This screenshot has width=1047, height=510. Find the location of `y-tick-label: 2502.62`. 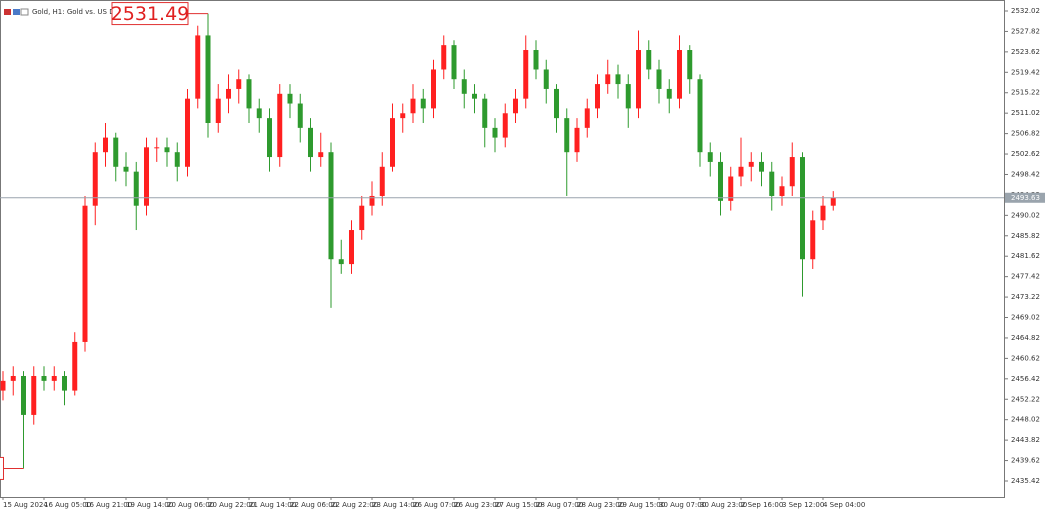

y-tick-label: 2502.62 is located at coordinates (1025, 154).